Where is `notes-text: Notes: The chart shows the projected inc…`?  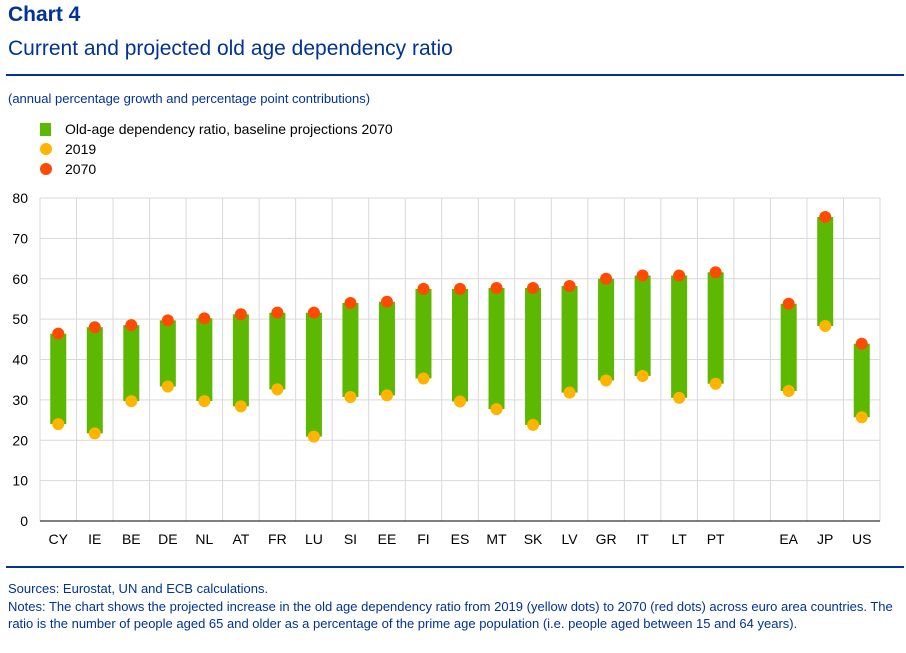
notes-text: Notes: The chart shows the projected inc… is located at coordinates (450, 615).